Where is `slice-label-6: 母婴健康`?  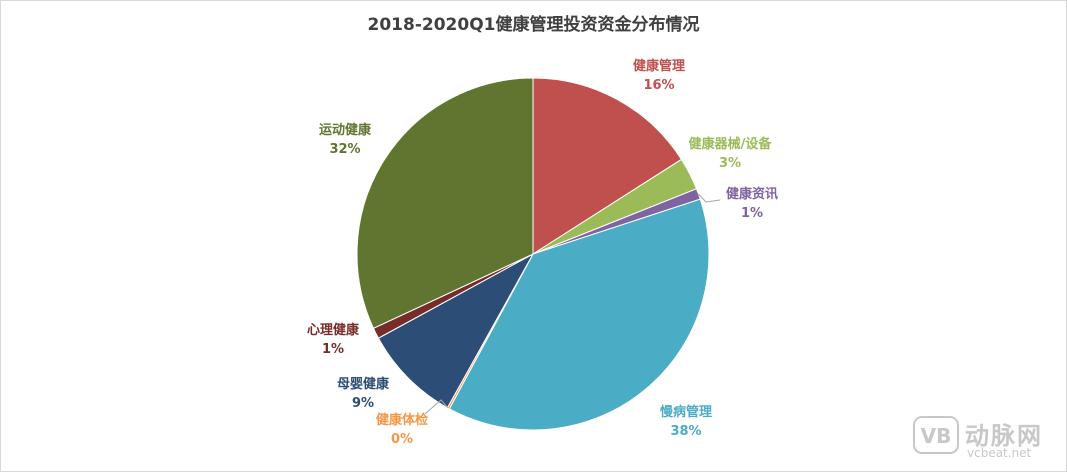 slice-label-6: 母婴健康 is located at coordinates (363, 384).